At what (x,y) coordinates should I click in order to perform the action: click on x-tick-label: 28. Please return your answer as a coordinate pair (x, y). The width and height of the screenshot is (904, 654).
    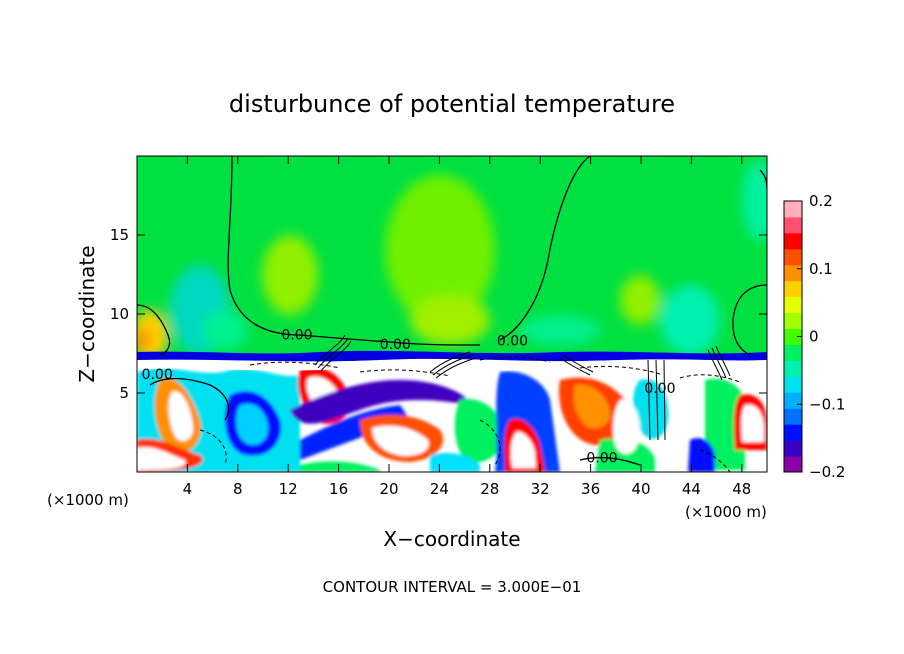
    Looking at the image, I should click on (489, 489).